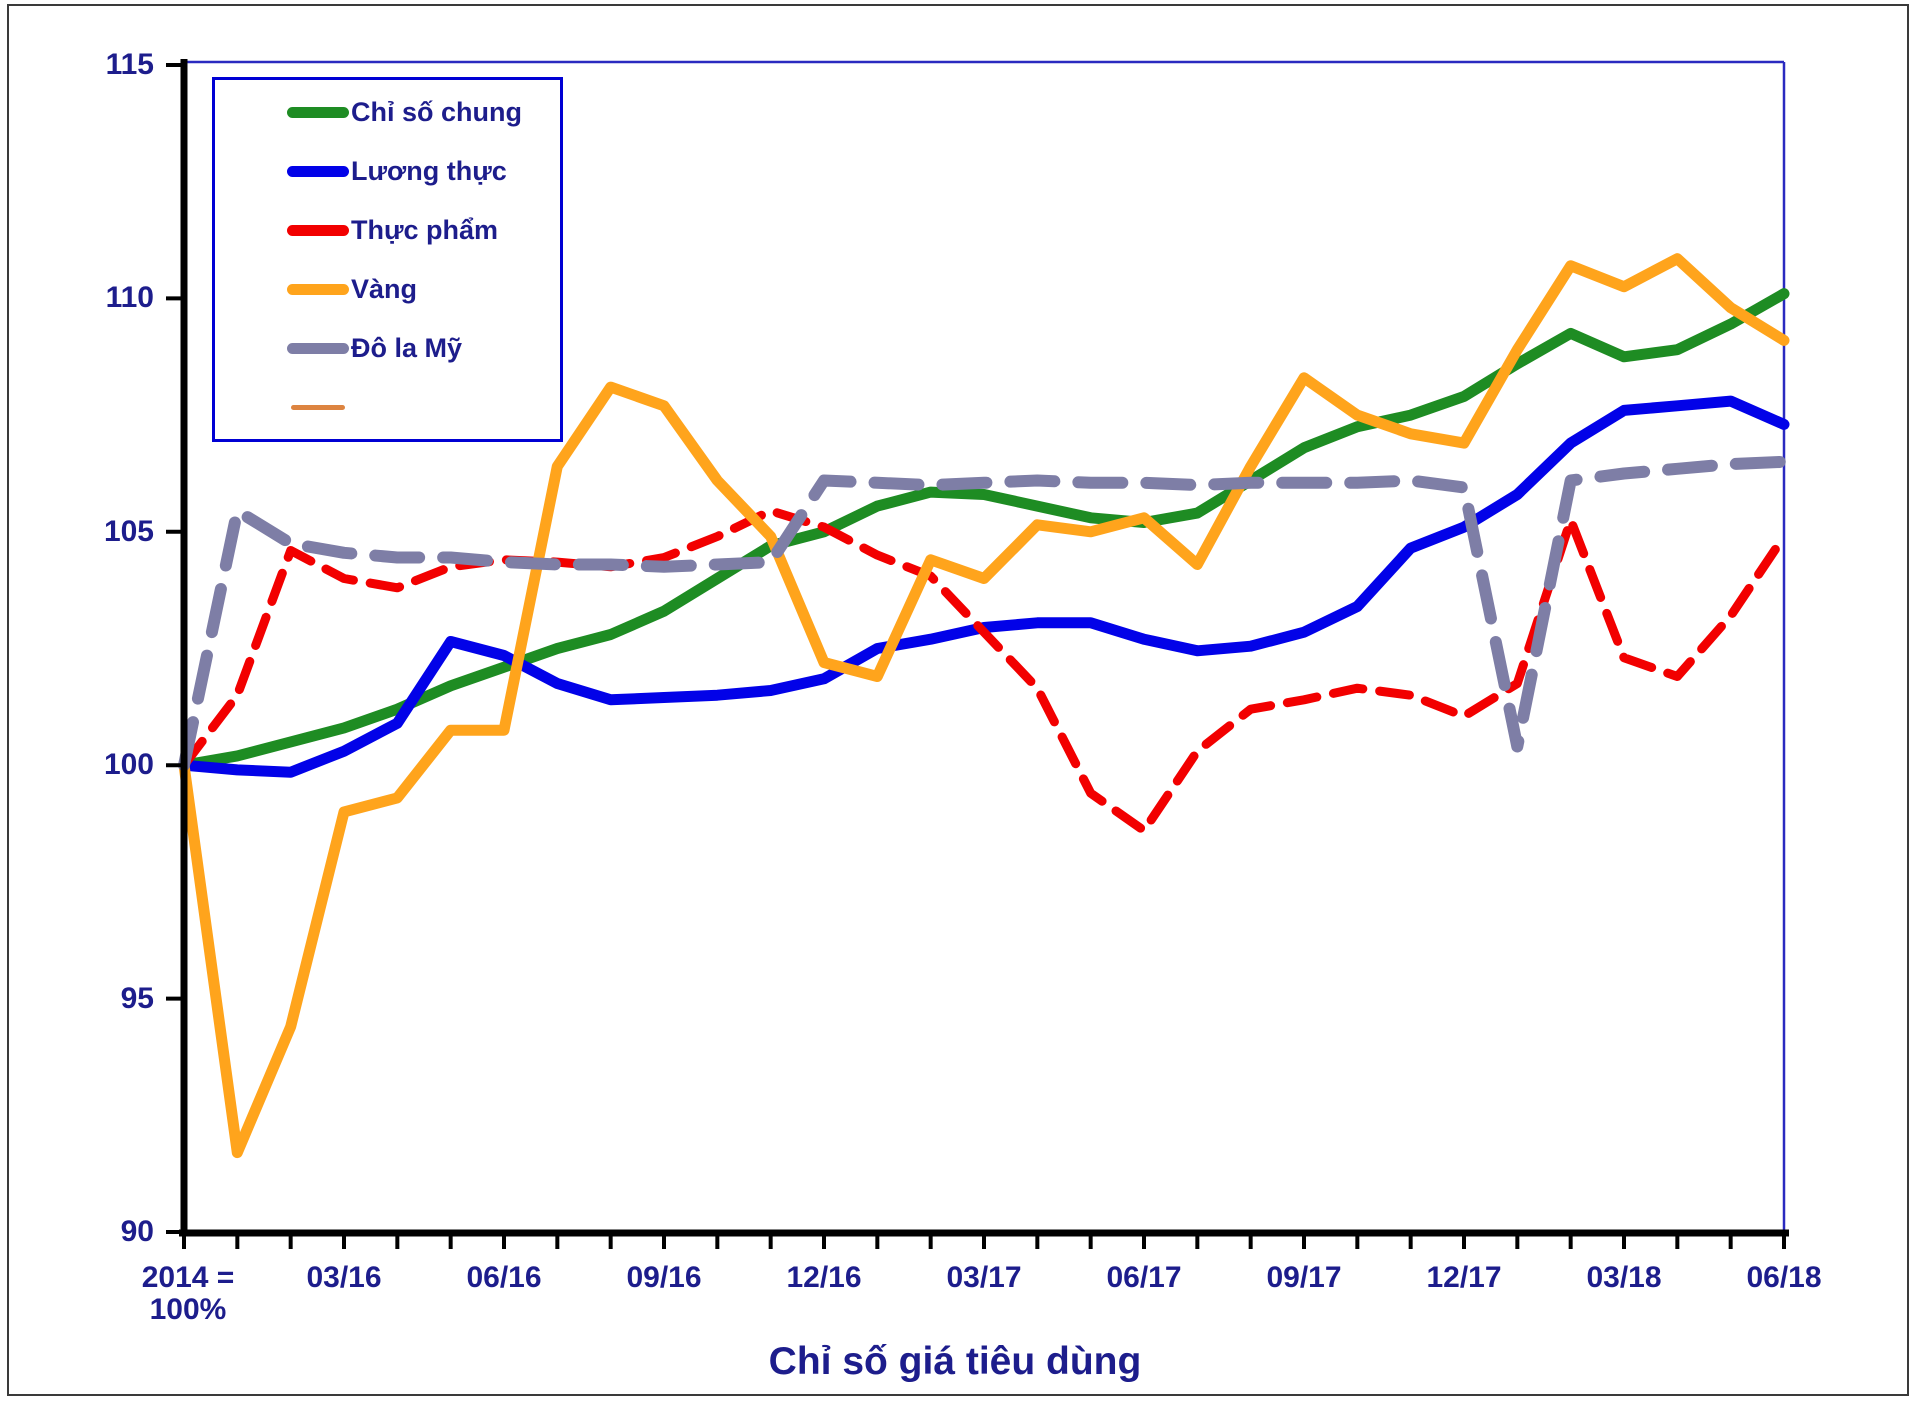 This screenshot has width=1916, height=1416. What do you see at coordinates (129, 64) in the screenshot?
I see `y-tick-label-115: 115` at bounding box center [129, 64].